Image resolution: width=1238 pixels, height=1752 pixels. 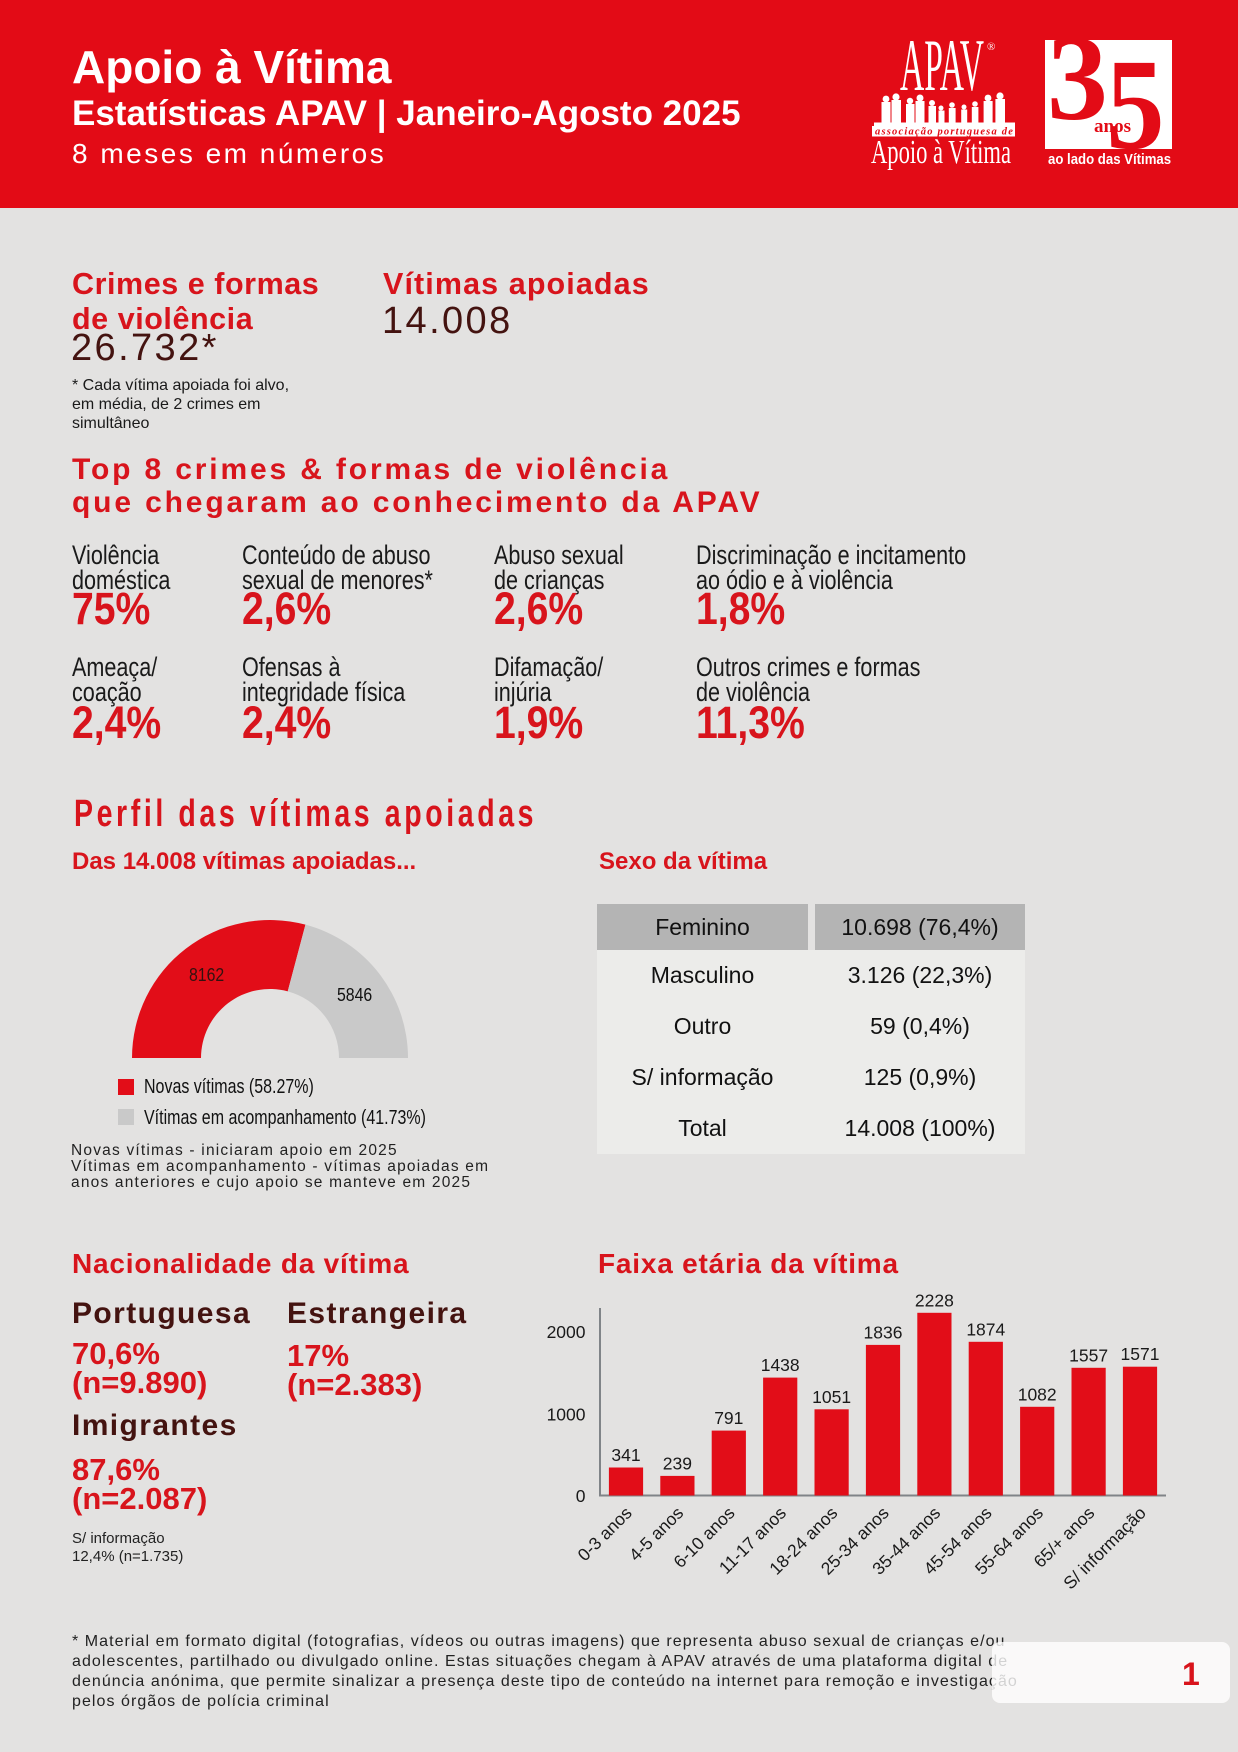 What do you see at coordinates (605, 1534) in the screenshot?
I see `svg-text: 0-3 anos` at bounding box center [605, 1534].